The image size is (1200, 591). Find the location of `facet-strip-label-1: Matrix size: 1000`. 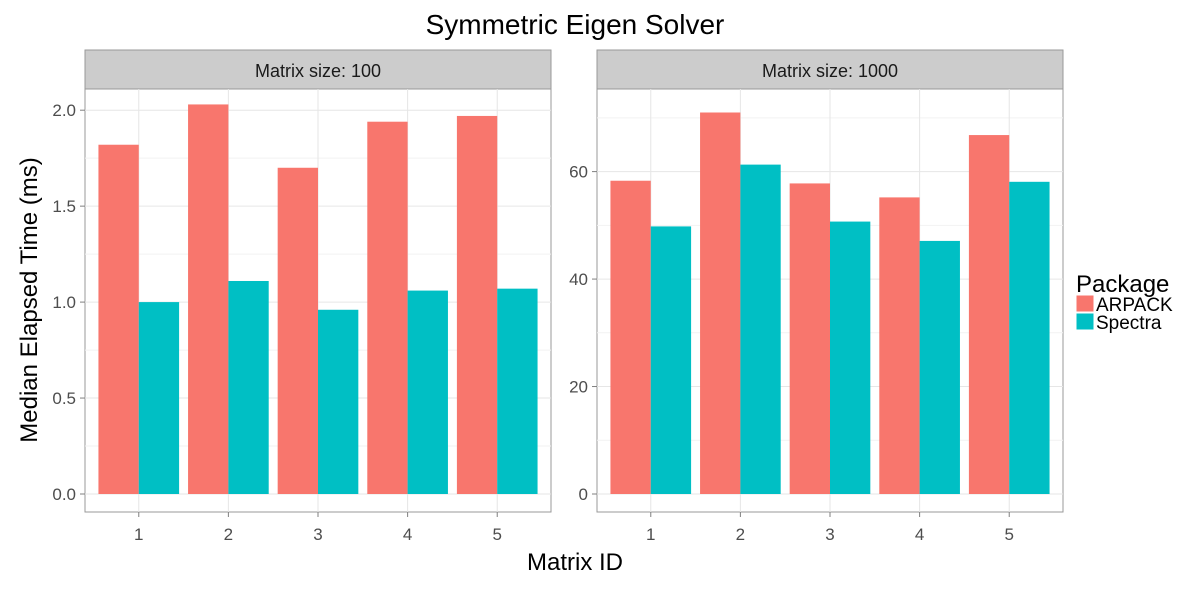

facet-strip-label-1: Matrix size: 1000 is located at coordinates (830, 71).